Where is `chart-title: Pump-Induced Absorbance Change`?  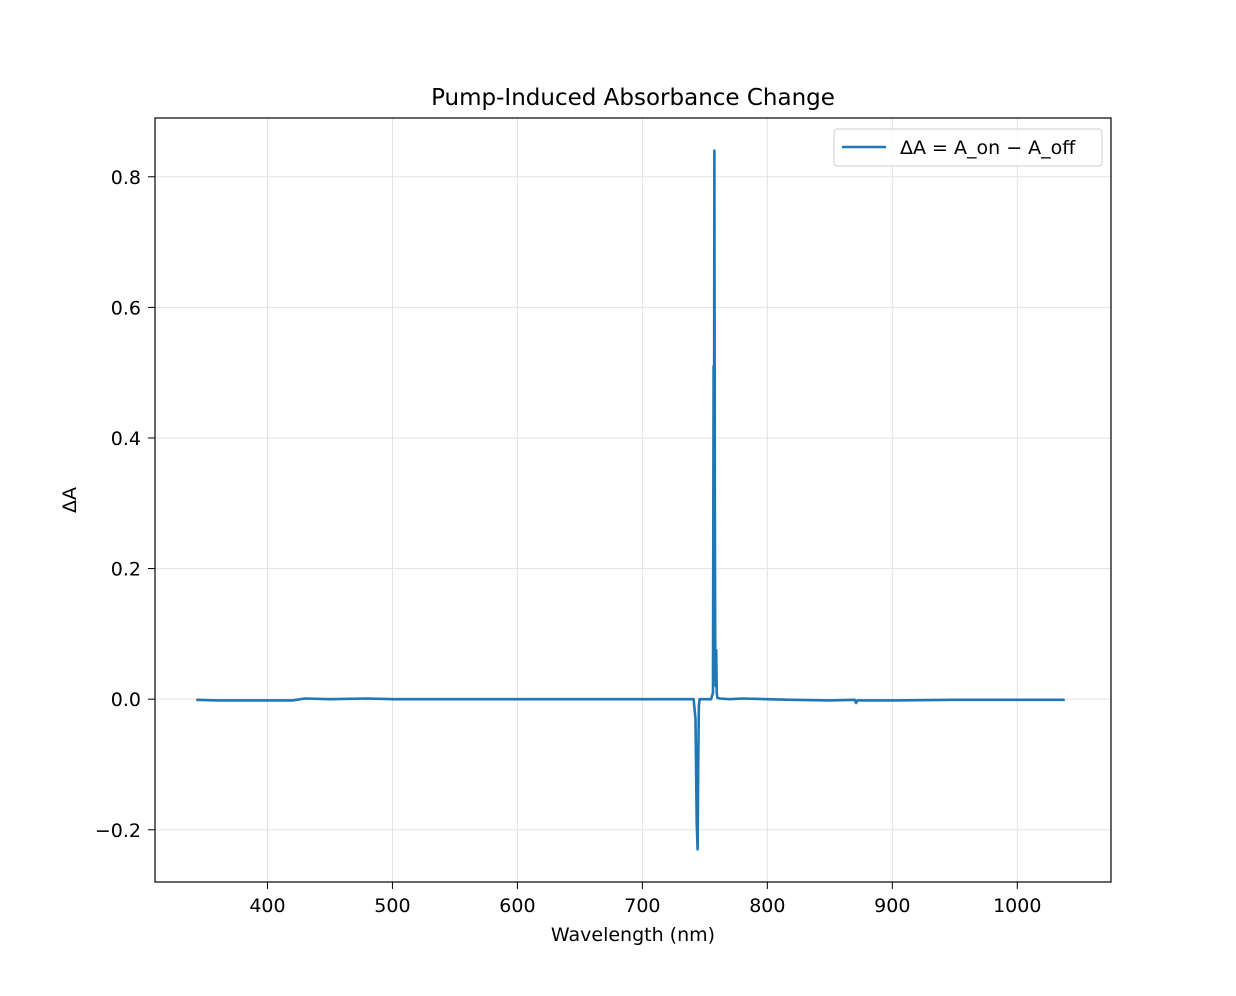
chart-title: Pump-Induced Absorbance Change is located at coordinates (633, 98).